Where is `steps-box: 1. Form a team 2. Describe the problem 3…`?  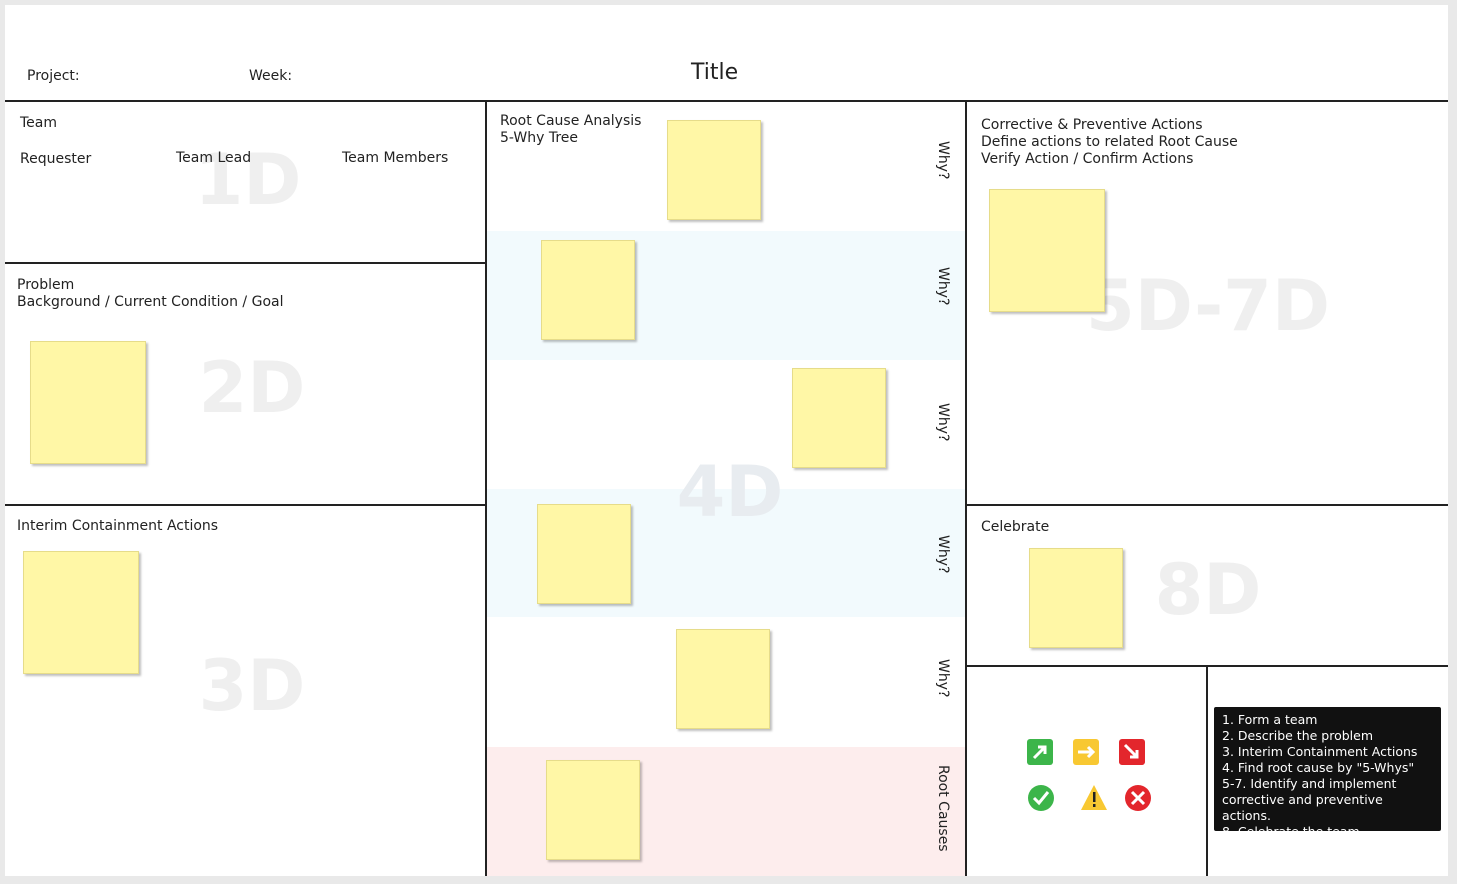
steps-box: 1. Form a team 2. Describe the problem 3… is located at coordinates (1327, 773).